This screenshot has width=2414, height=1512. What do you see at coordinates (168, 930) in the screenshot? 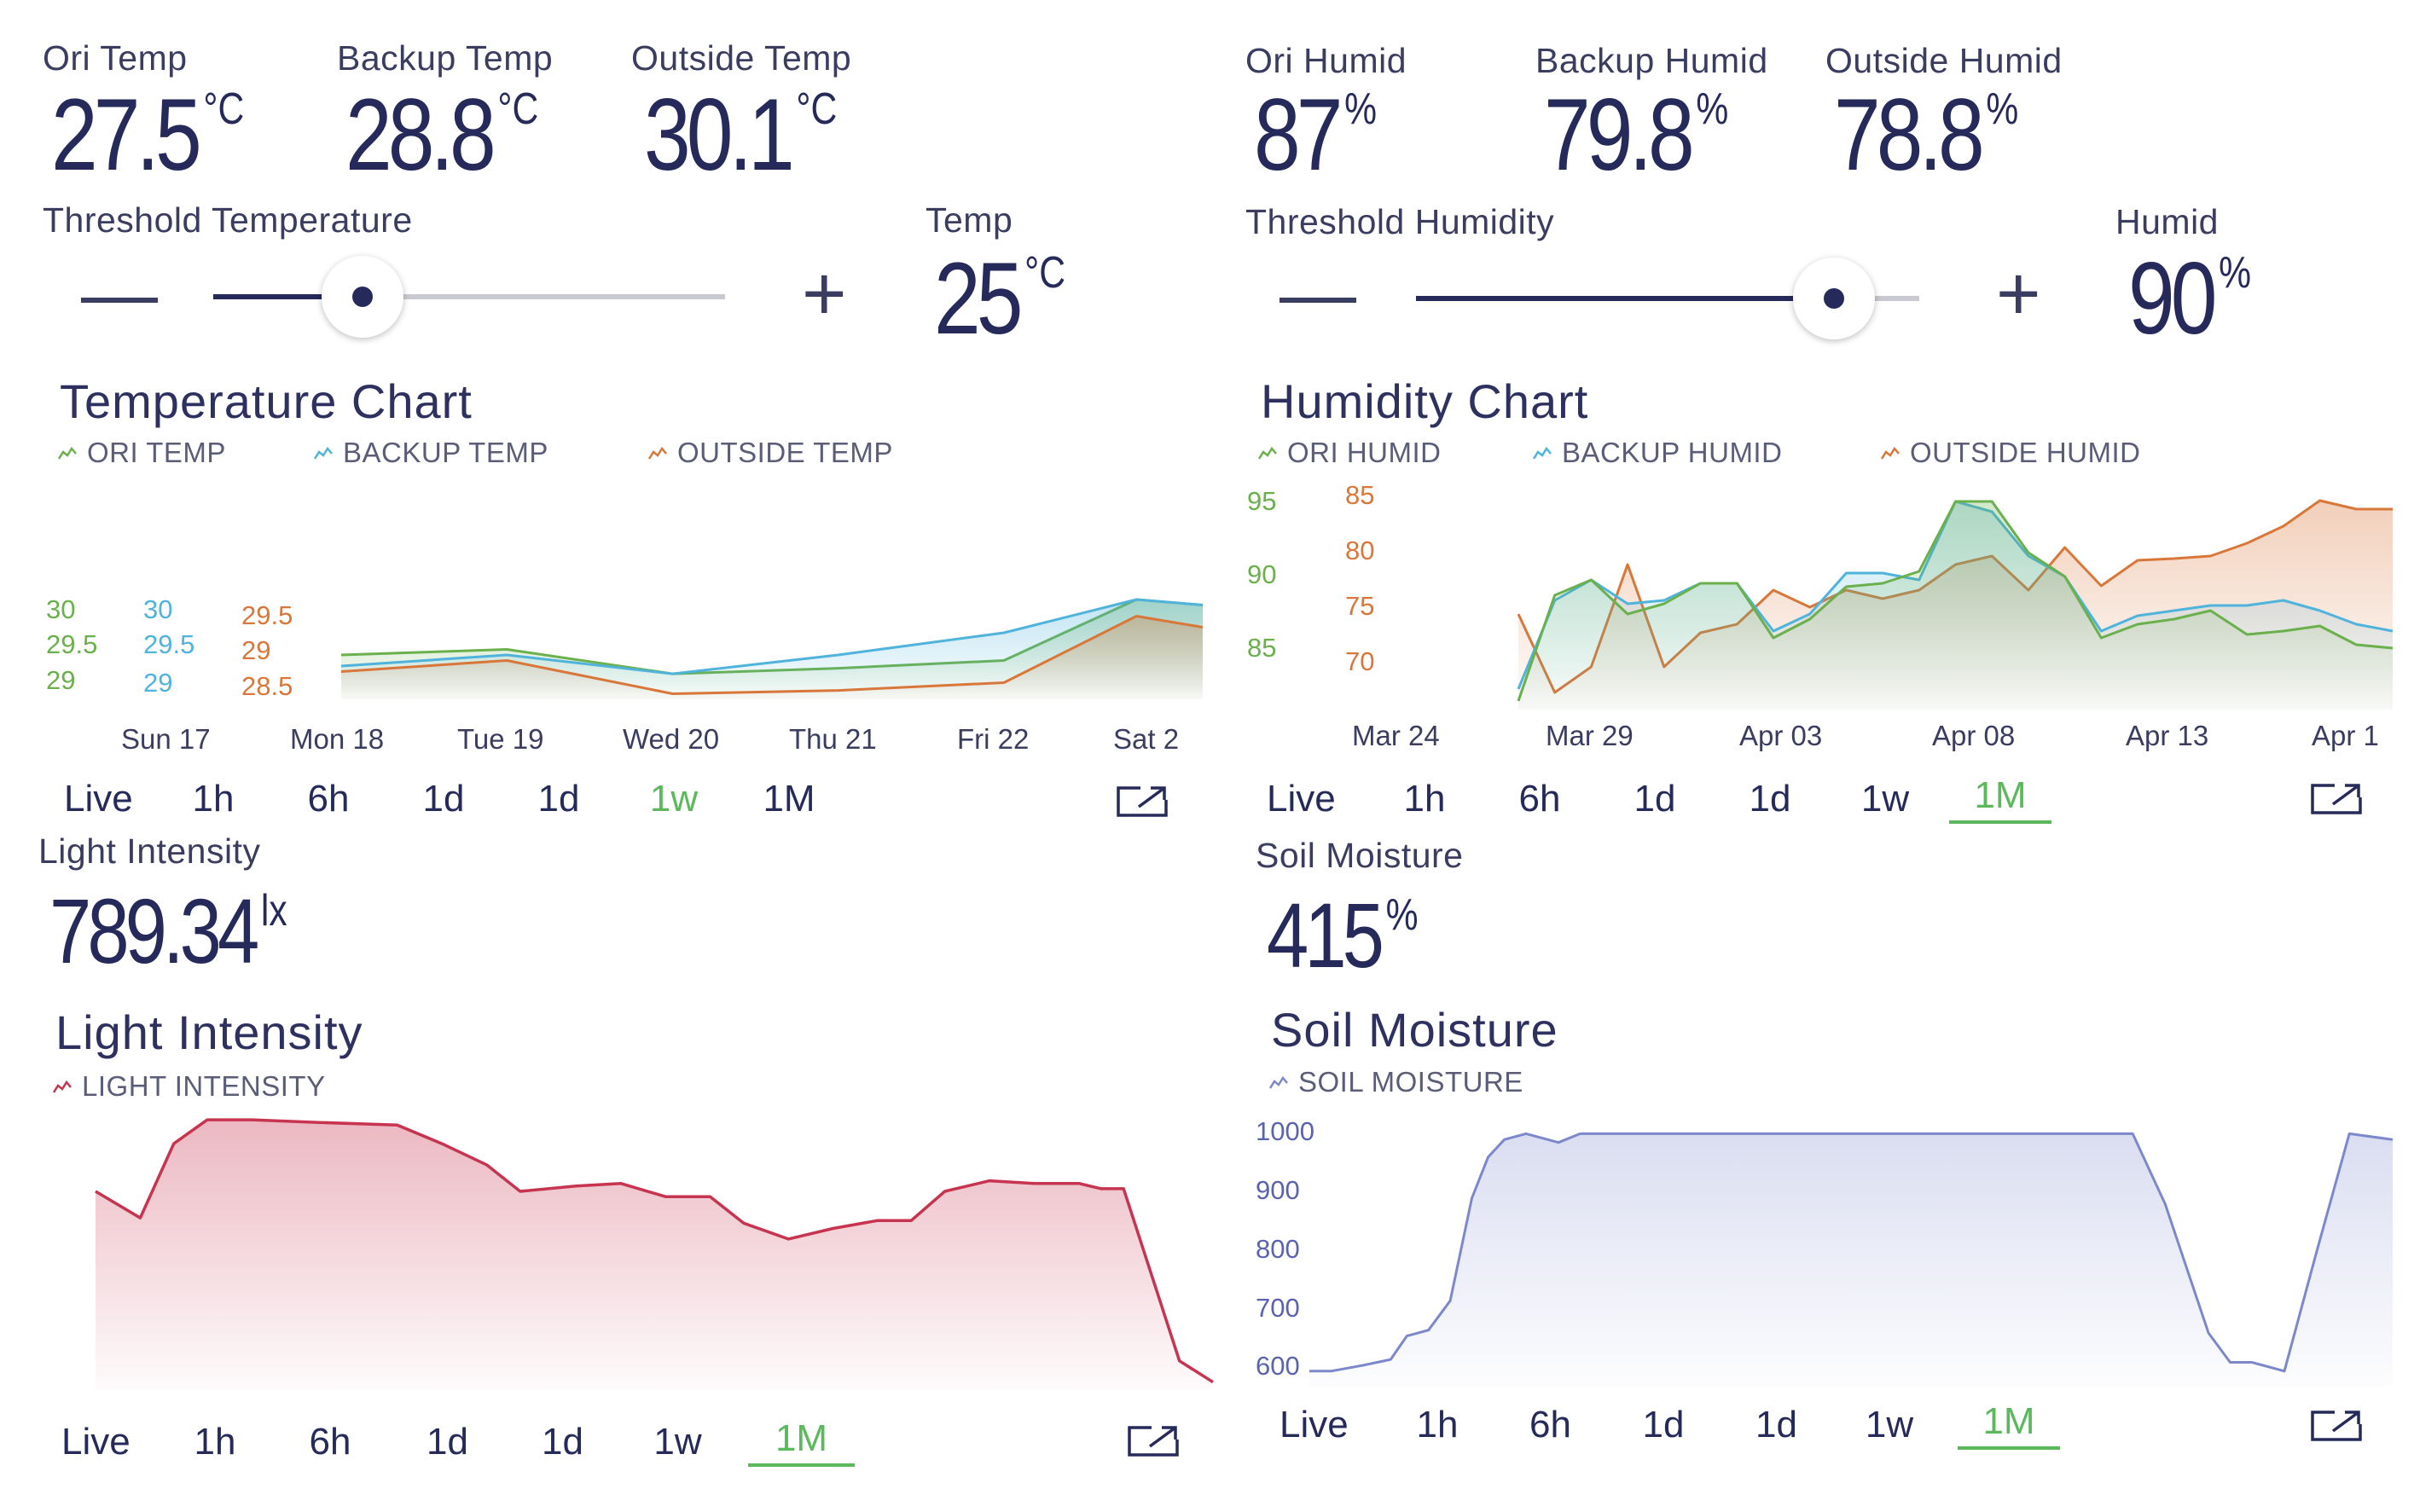
I see `light-intensity-value: 789.34 lx` at bounding box center [168, 930].